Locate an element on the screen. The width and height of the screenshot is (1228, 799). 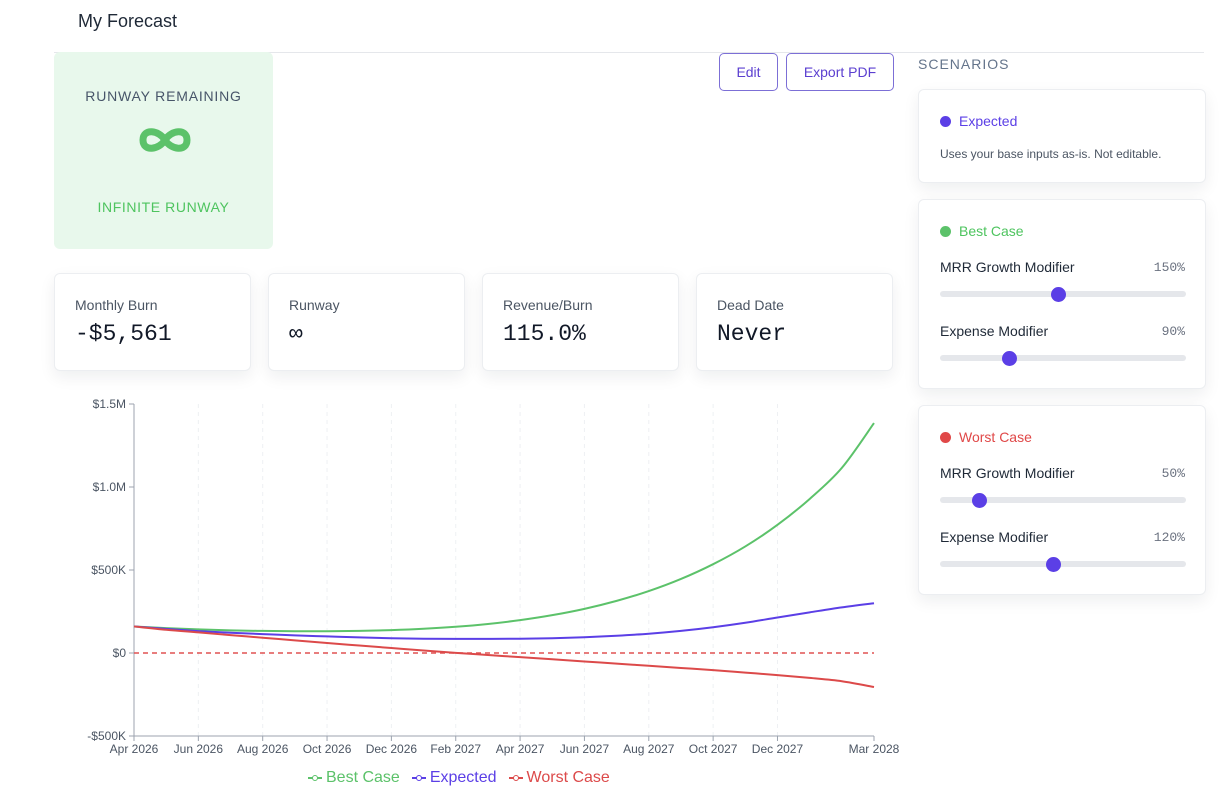
y-tick-label: $0 is located at coordinates (120, 653).